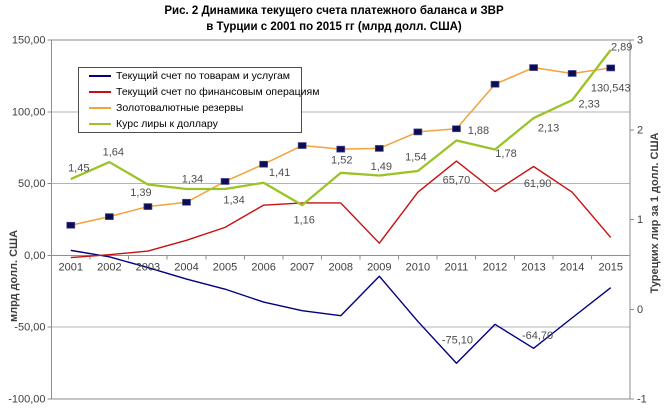 The height and width of the screenshot is (415, 668). I want to click on svg-text: 1,16, so click(303, 221).